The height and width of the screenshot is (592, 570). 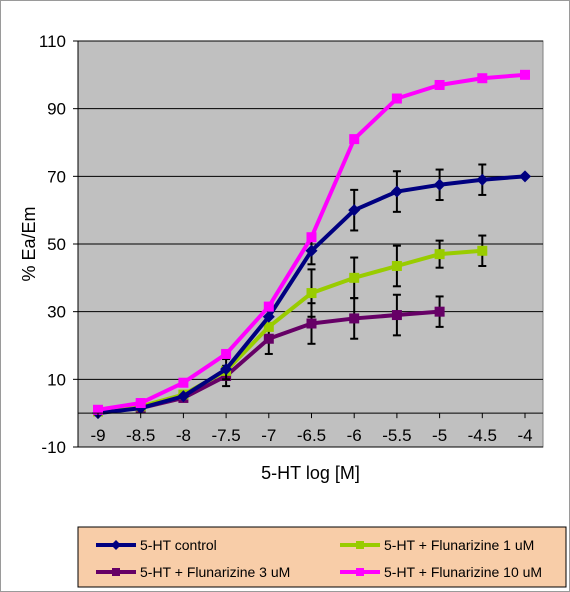 I want to click on y-axis-label: % Ea/Em, so click(x=29, y=243).